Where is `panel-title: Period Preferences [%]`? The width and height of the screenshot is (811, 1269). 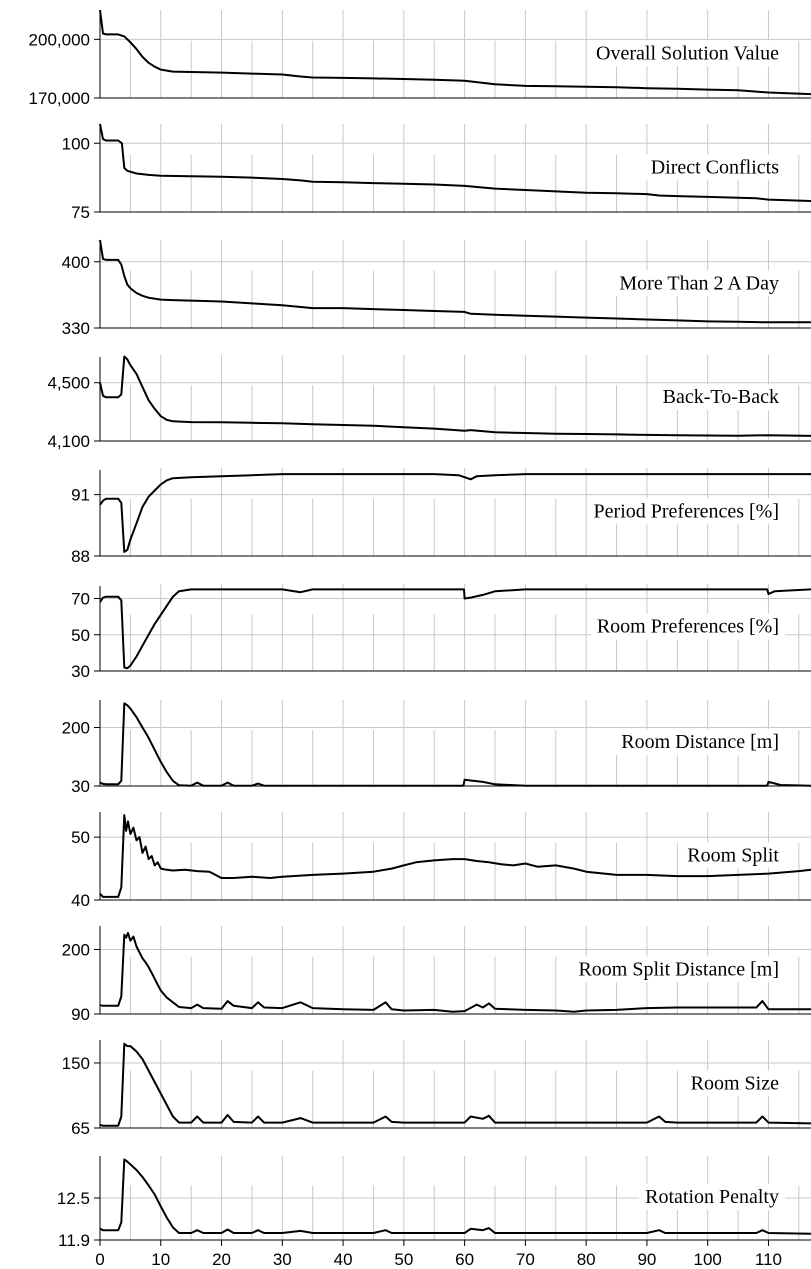 panel-title: Period Preferences [%] is located at coordinates (686, 511).